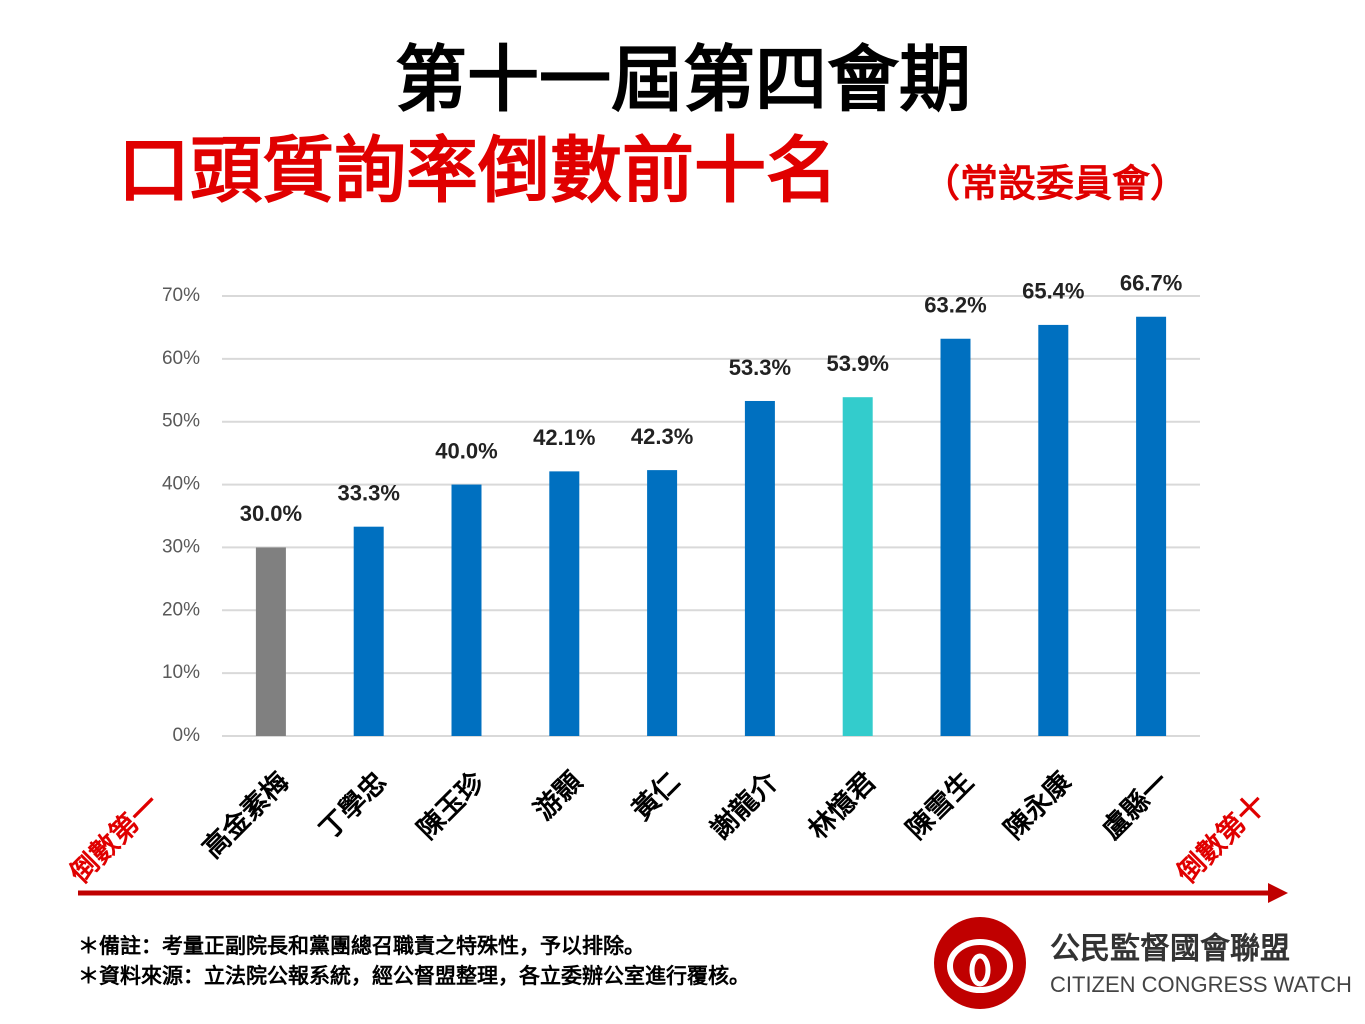  Describe the element at coordinates (181, 672) in the screenshot. I see `y-tick-label: 10%` at that location.